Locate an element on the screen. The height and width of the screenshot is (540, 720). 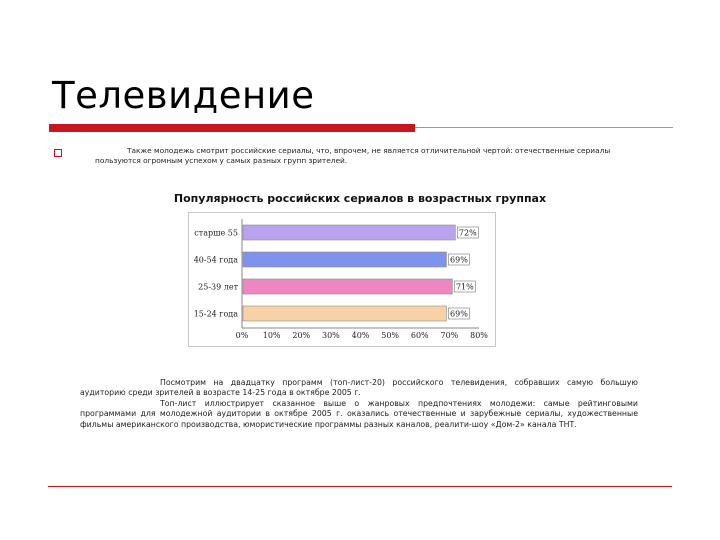
category-label: старше 55 is located at coordinates (216, 233).